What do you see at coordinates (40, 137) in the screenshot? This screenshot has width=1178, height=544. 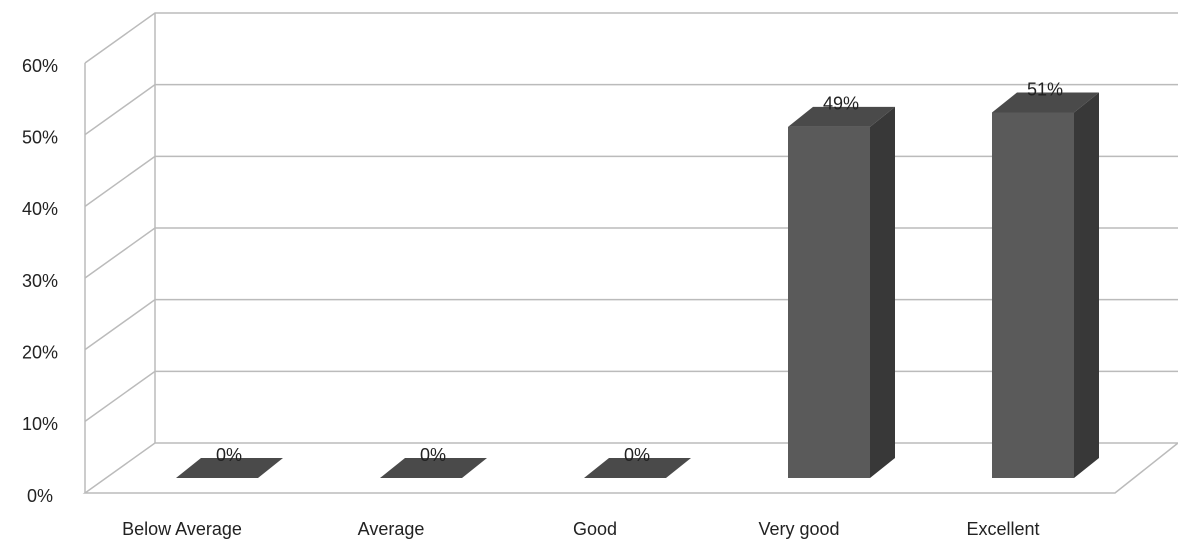 I see `y-tick-label: 50%` at bounding box center [40, 137].